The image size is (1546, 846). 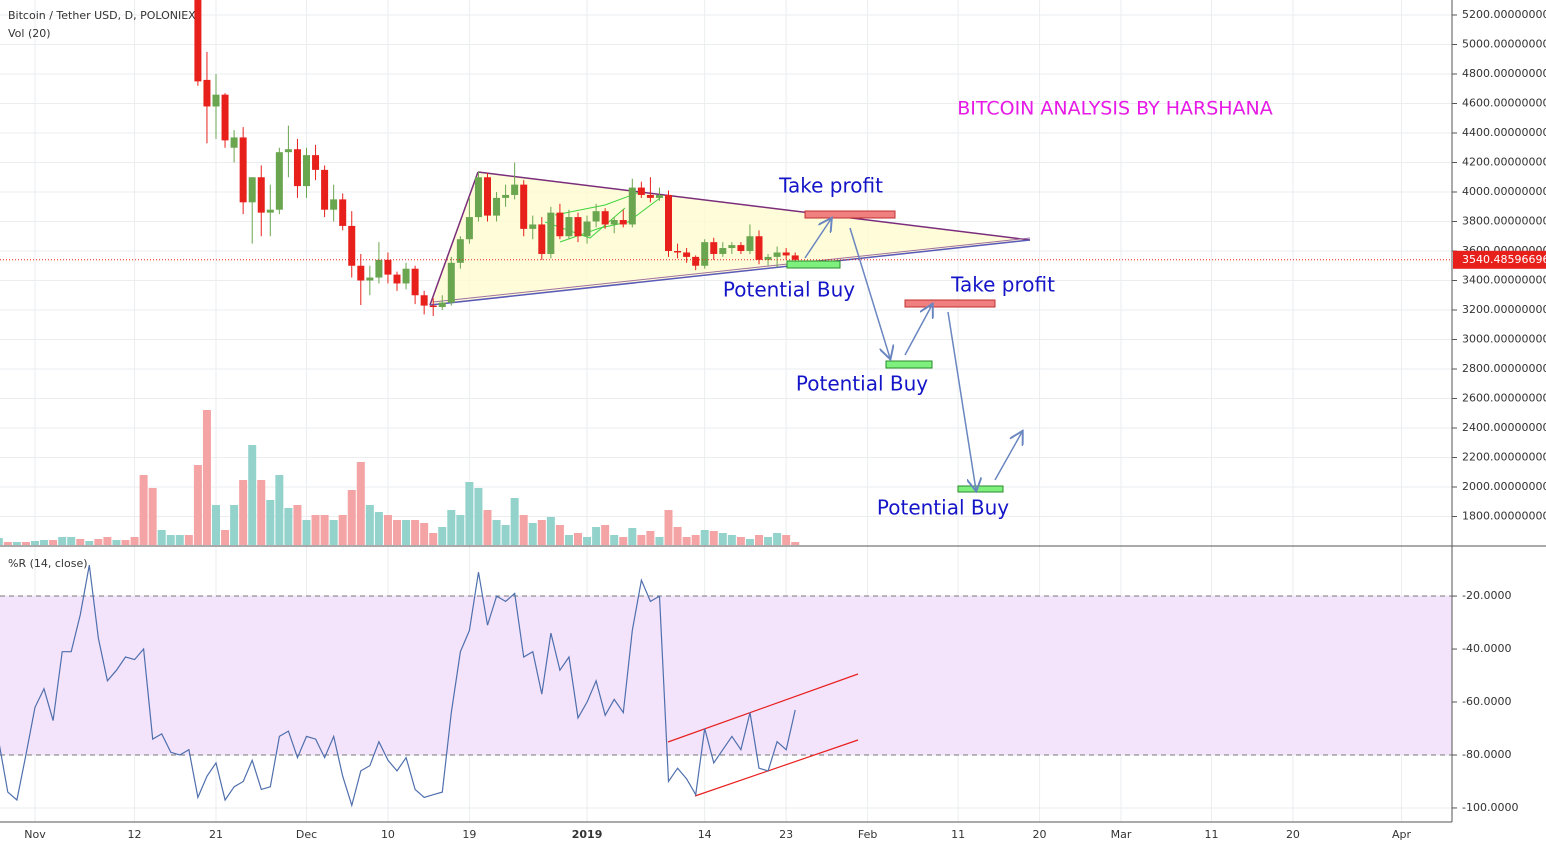 I want to click on x-tick-label: 2019, so click(x=587, y=834).